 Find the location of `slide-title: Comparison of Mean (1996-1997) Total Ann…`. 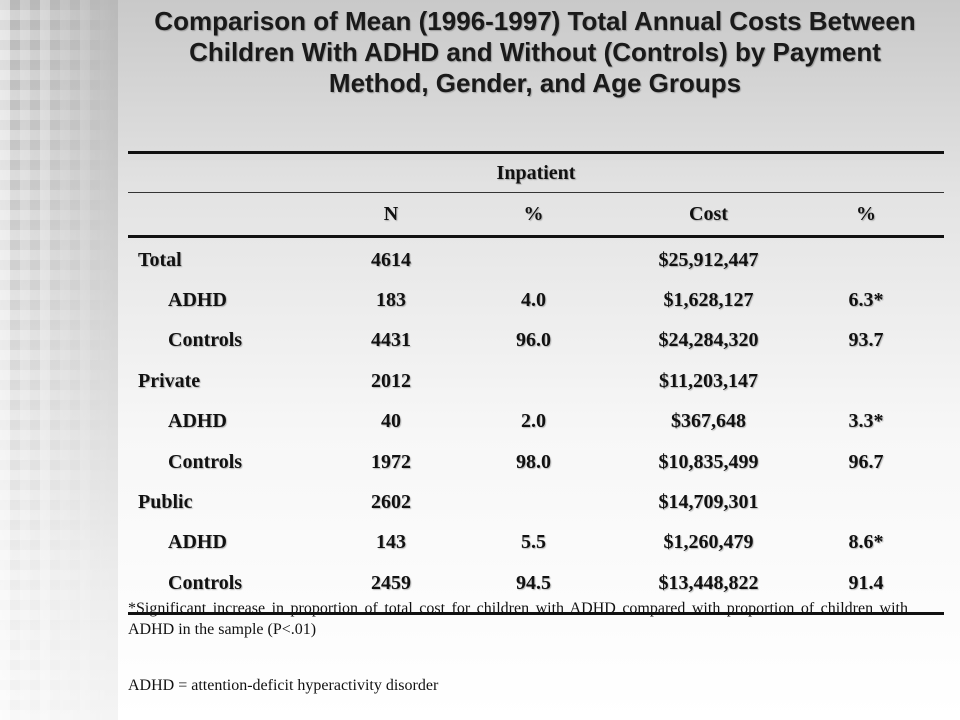

slide-title: Comparison of Mean (1996-1997) Total Ann… is located at coordinates (535, 52).